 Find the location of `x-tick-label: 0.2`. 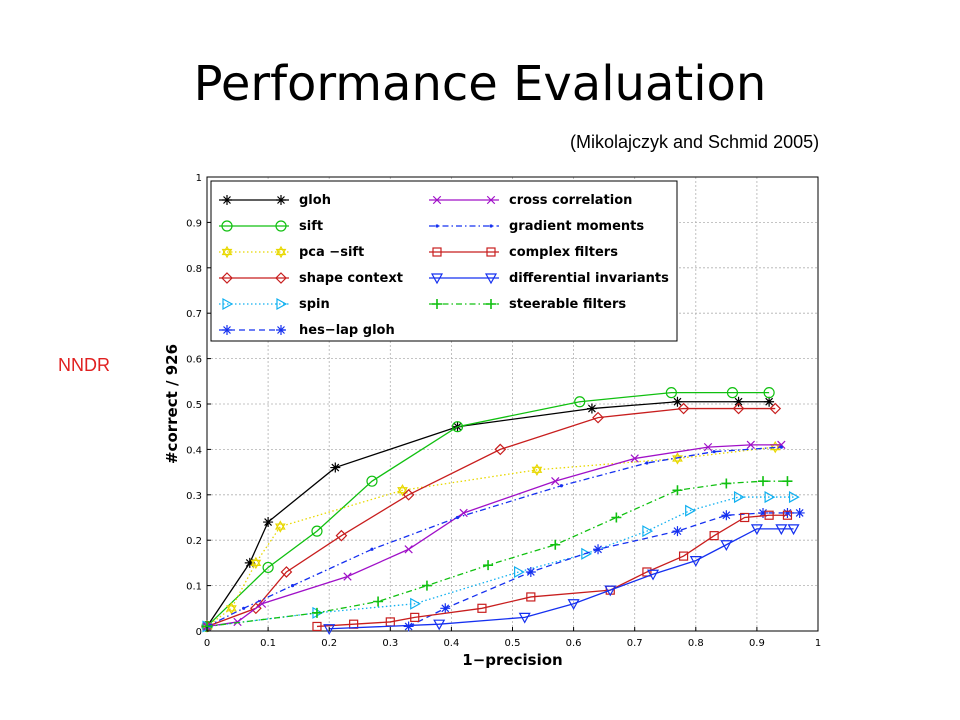

x-tick-label: 0.2 is located at coordinates (329, 643).